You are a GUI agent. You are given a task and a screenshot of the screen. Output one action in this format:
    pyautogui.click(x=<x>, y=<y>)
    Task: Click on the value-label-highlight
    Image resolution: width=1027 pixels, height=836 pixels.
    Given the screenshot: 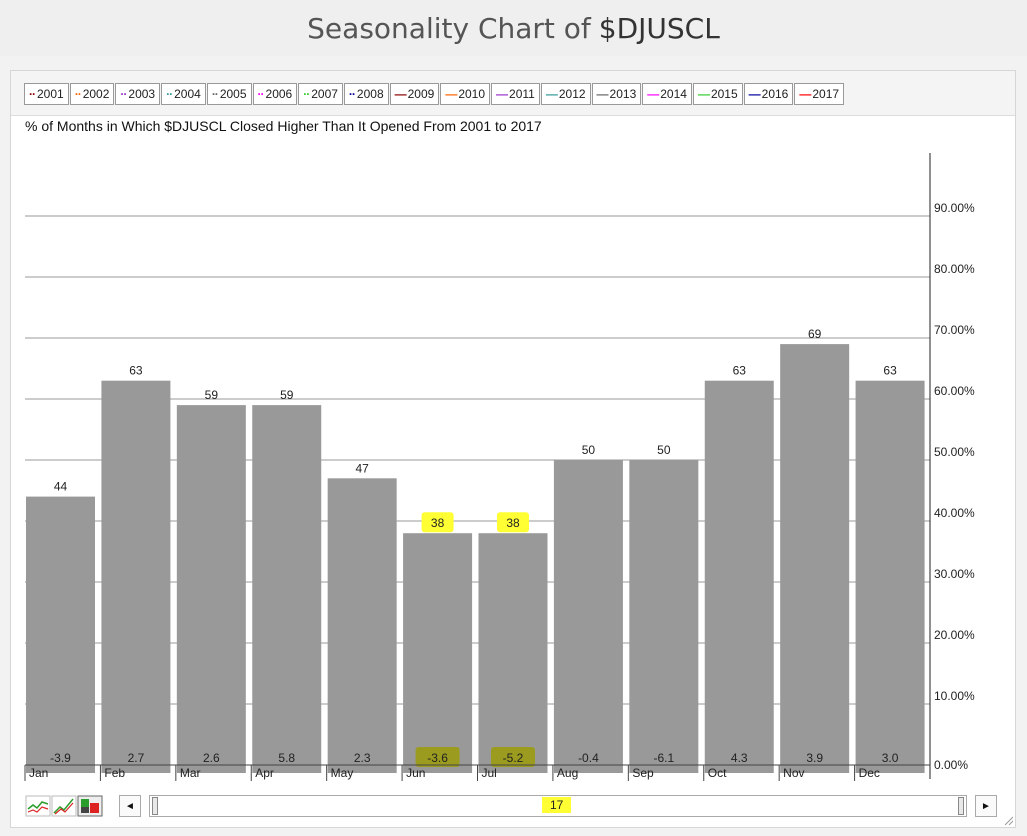 What is the action you would take?
    pyautogui.click(x=513, y=522)
    